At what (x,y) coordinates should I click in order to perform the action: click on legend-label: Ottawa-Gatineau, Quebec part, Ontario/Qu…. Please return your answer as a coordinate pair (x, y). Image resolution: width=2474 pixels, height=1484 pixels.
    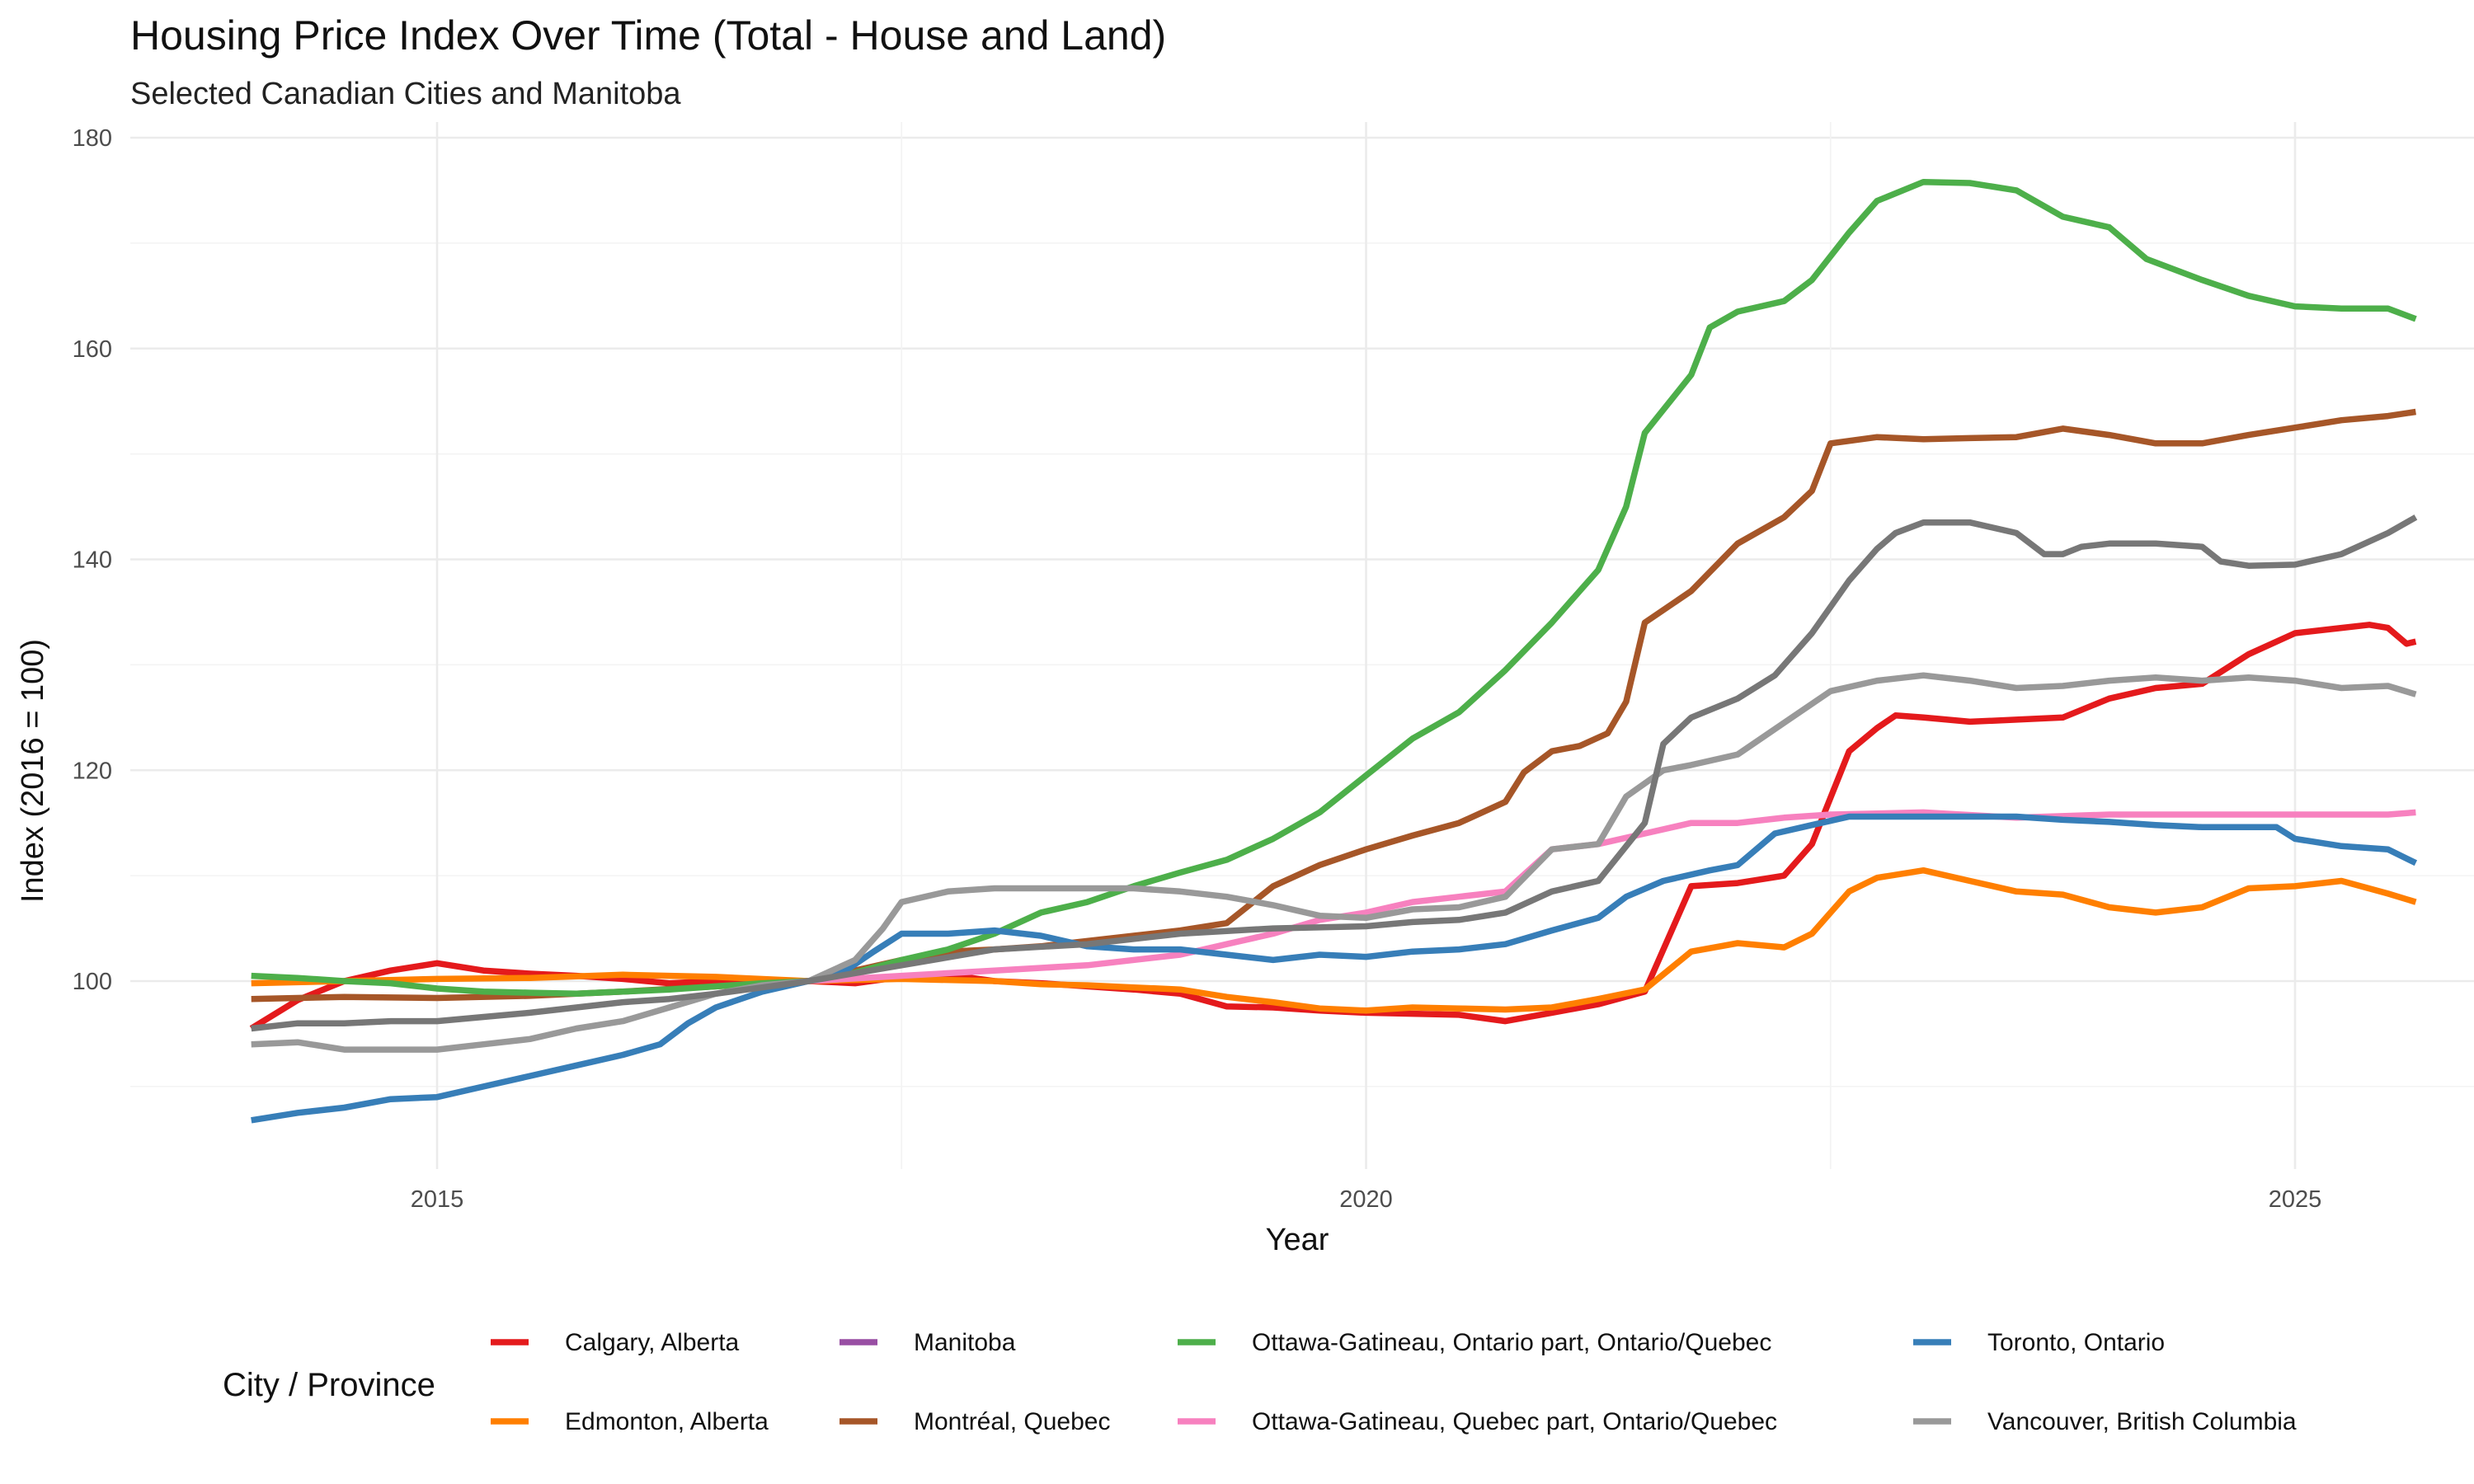
    Looking at the image, I should click on (1514, 1421).